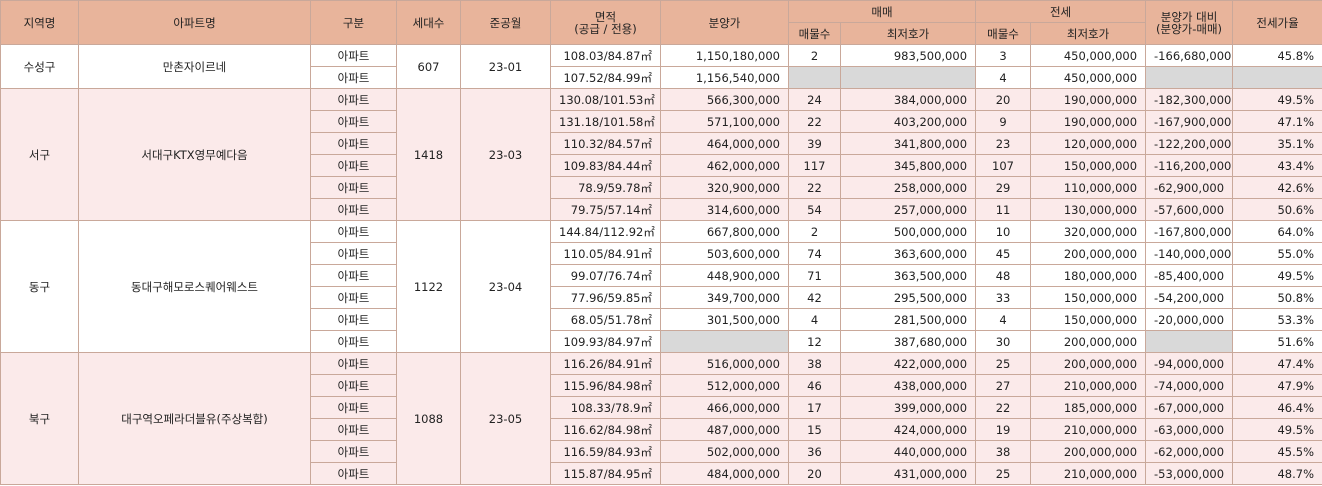 The image size is (1322, 486). I want to click on value-cell: 36, so click(814, 451).